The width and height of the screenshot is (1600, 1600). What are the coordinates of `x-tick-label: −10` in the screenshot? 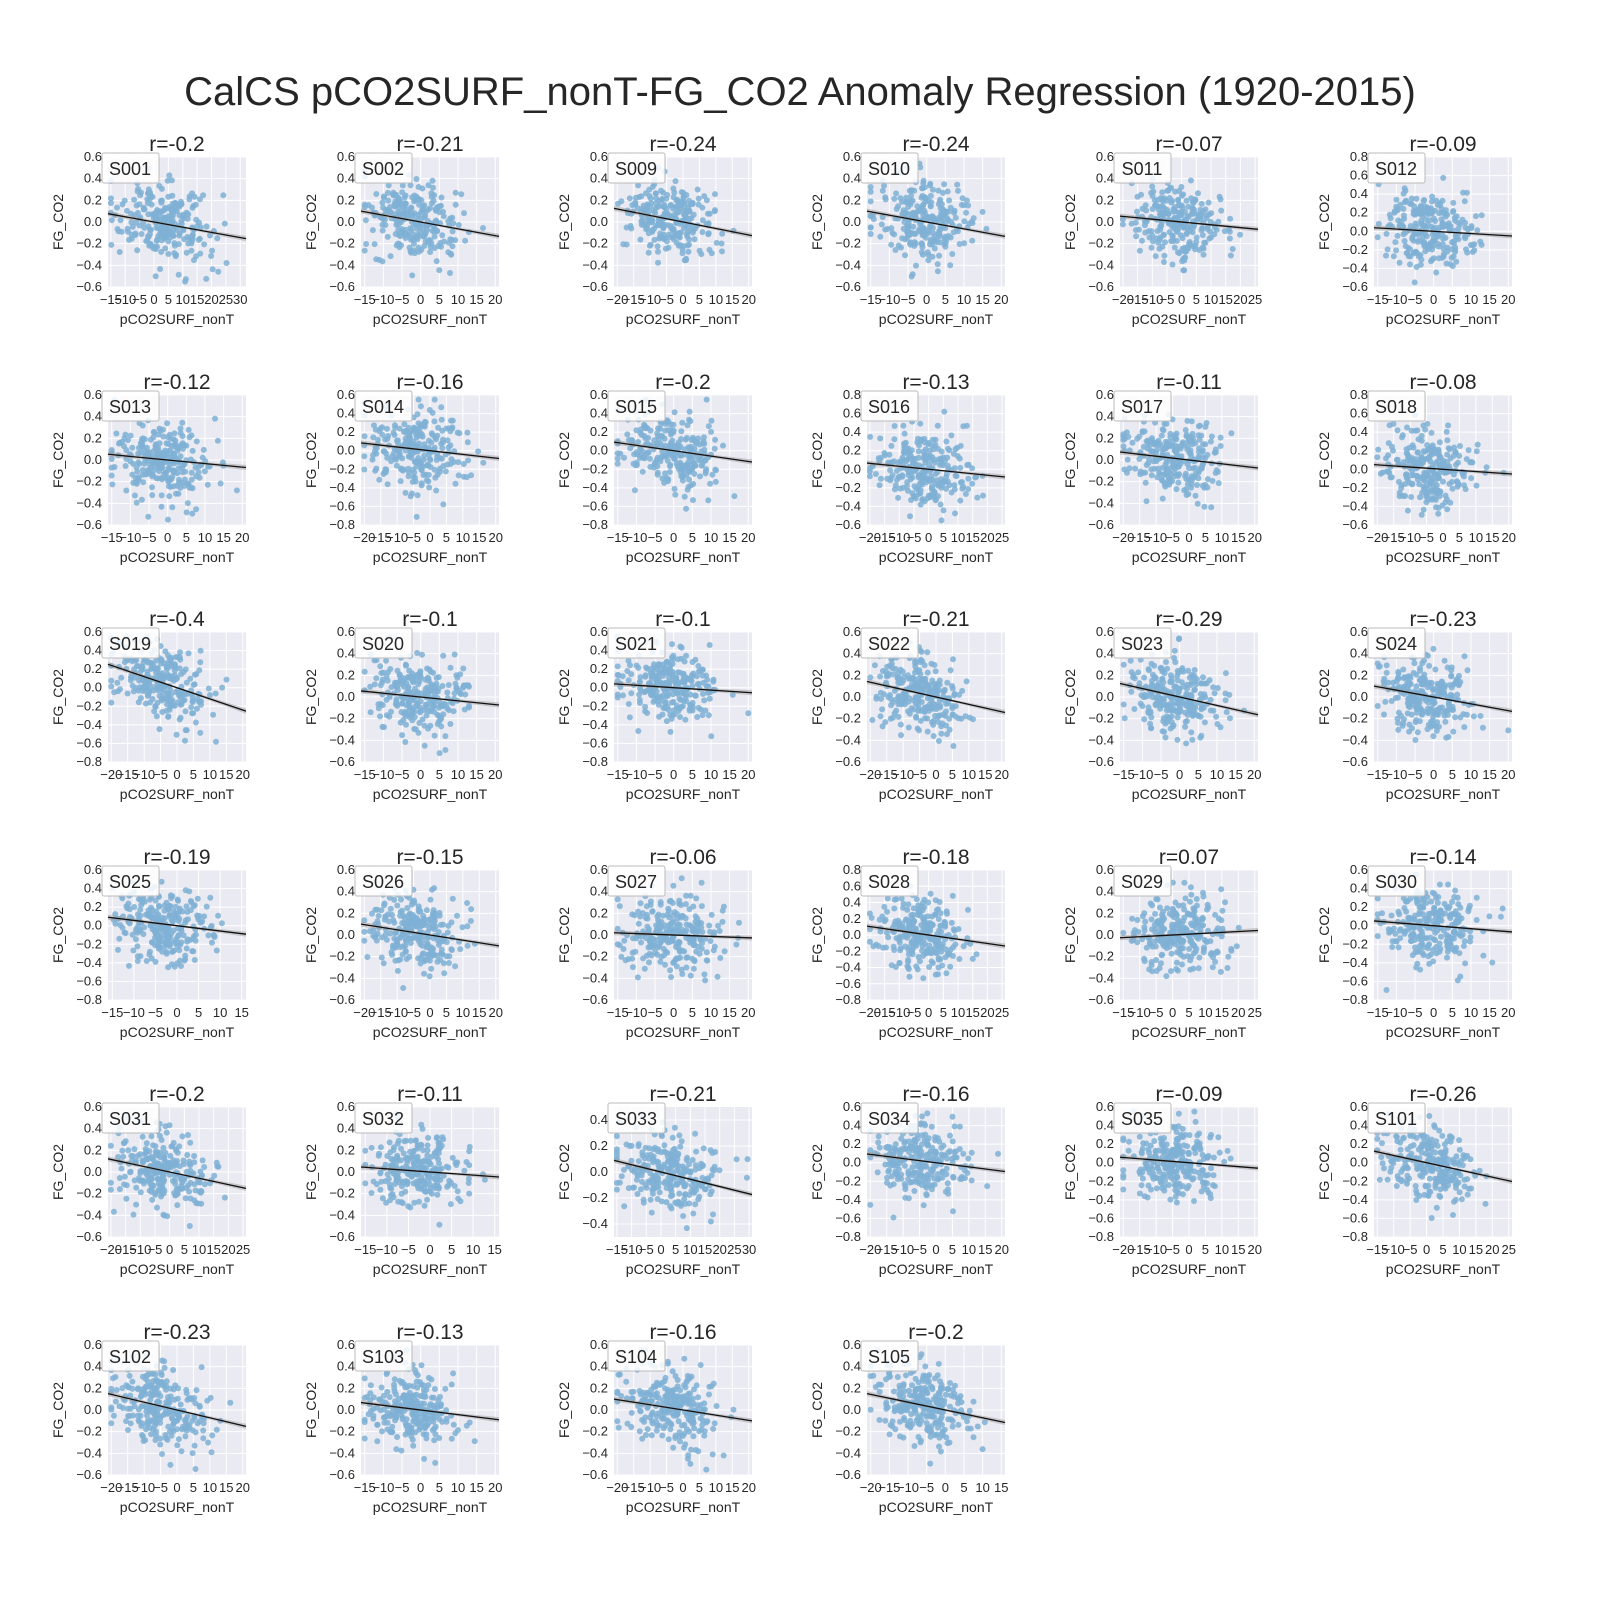 It's located at (1396, 299).